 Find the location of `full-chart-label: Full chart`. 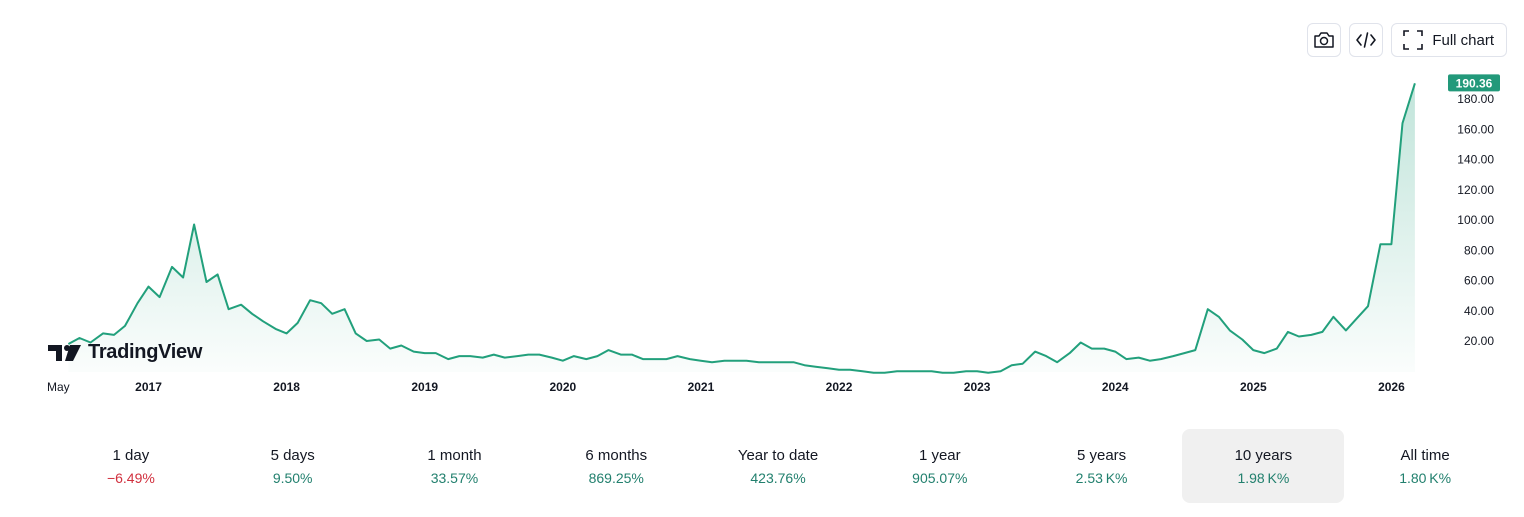

full-chart-label: Full chart is located at coordinates (1463, 40).